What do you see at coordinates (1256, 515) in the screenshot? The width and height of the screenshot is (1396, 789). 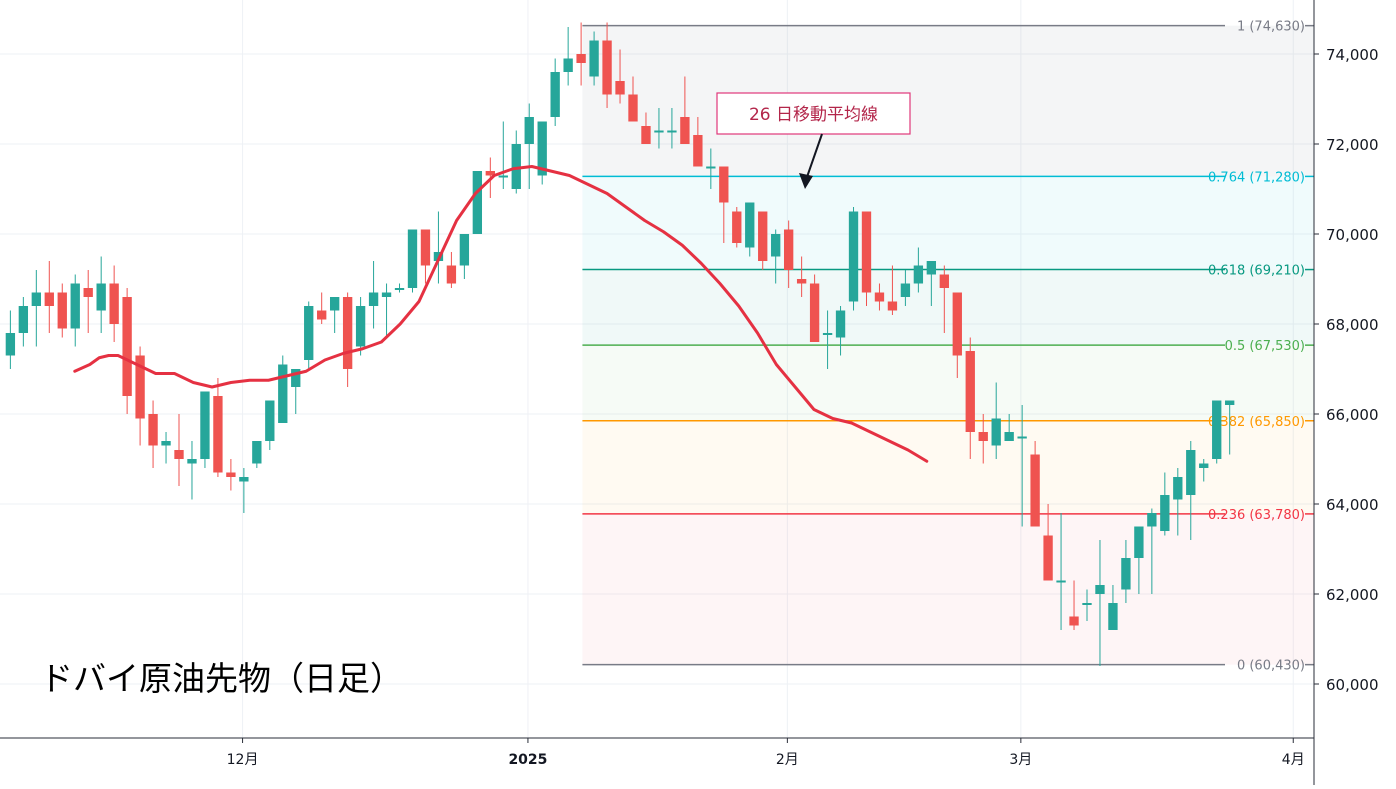 I see `fibonacci-level-label: 0.236 (63,780)` at bounding box center [1256, 515].